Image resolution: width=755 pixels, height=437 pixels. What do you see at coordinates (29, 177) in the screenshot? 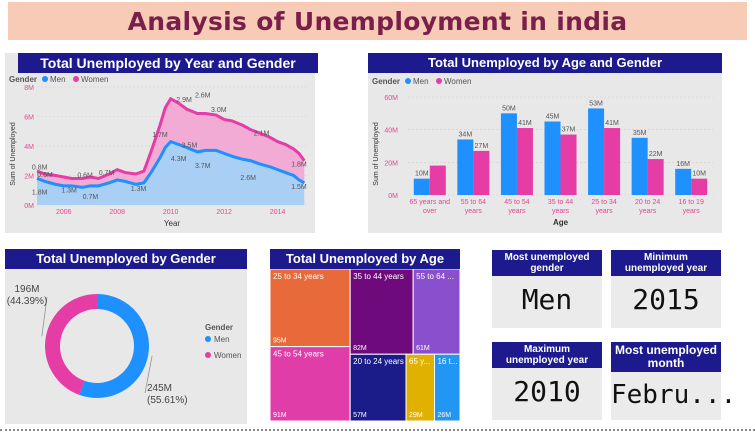
I see `y-tick-label: 2M` at bounding box center [29, 177].